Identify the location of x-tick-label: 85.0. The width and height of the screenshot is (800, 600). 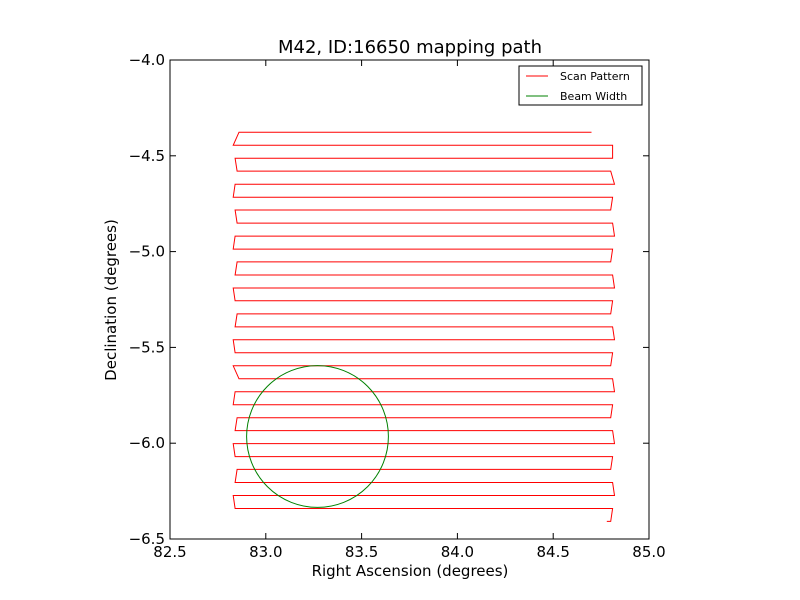
(648, 552).